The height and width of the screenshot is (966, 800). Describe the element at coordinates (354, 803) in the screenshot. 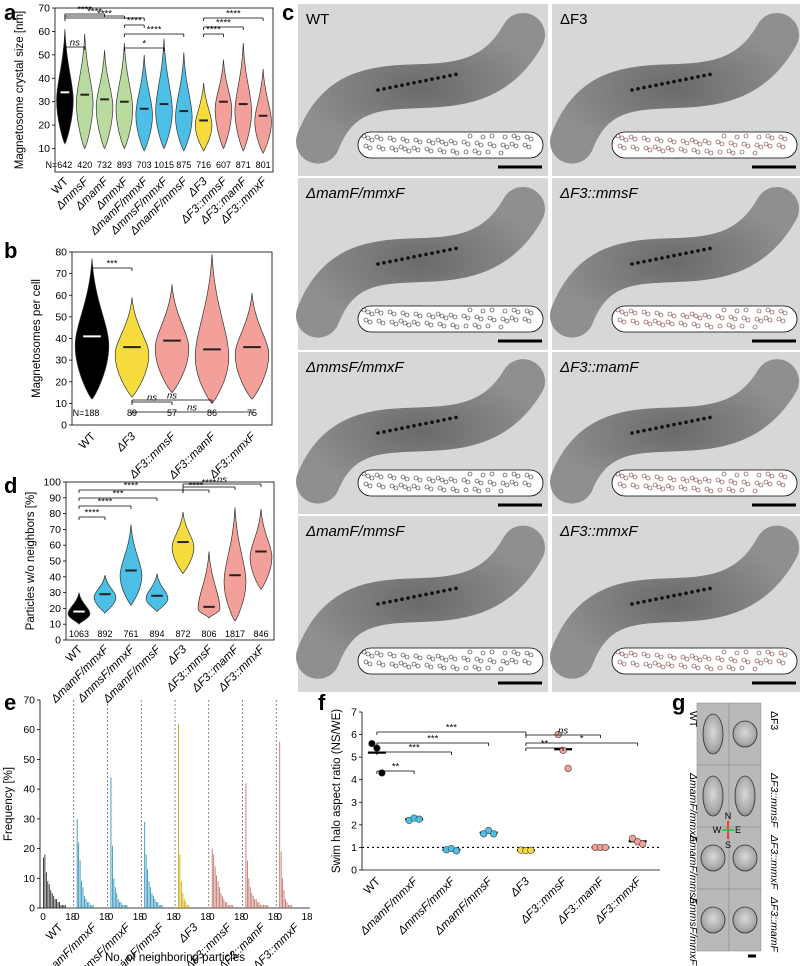

I see `chart-f-ytick-label: 3` at that location.